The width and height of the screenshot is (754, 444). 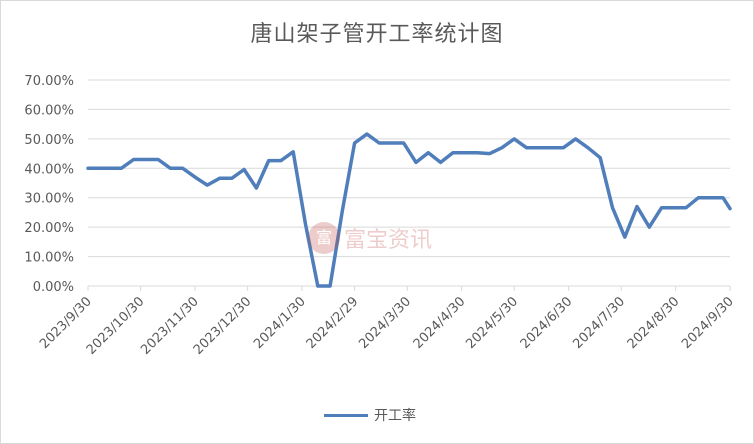 What do you see at coordinates (547, 323) in the screenshot?
I see `x-tick-label: 2024/6/30` at bounding box center [547, 323].